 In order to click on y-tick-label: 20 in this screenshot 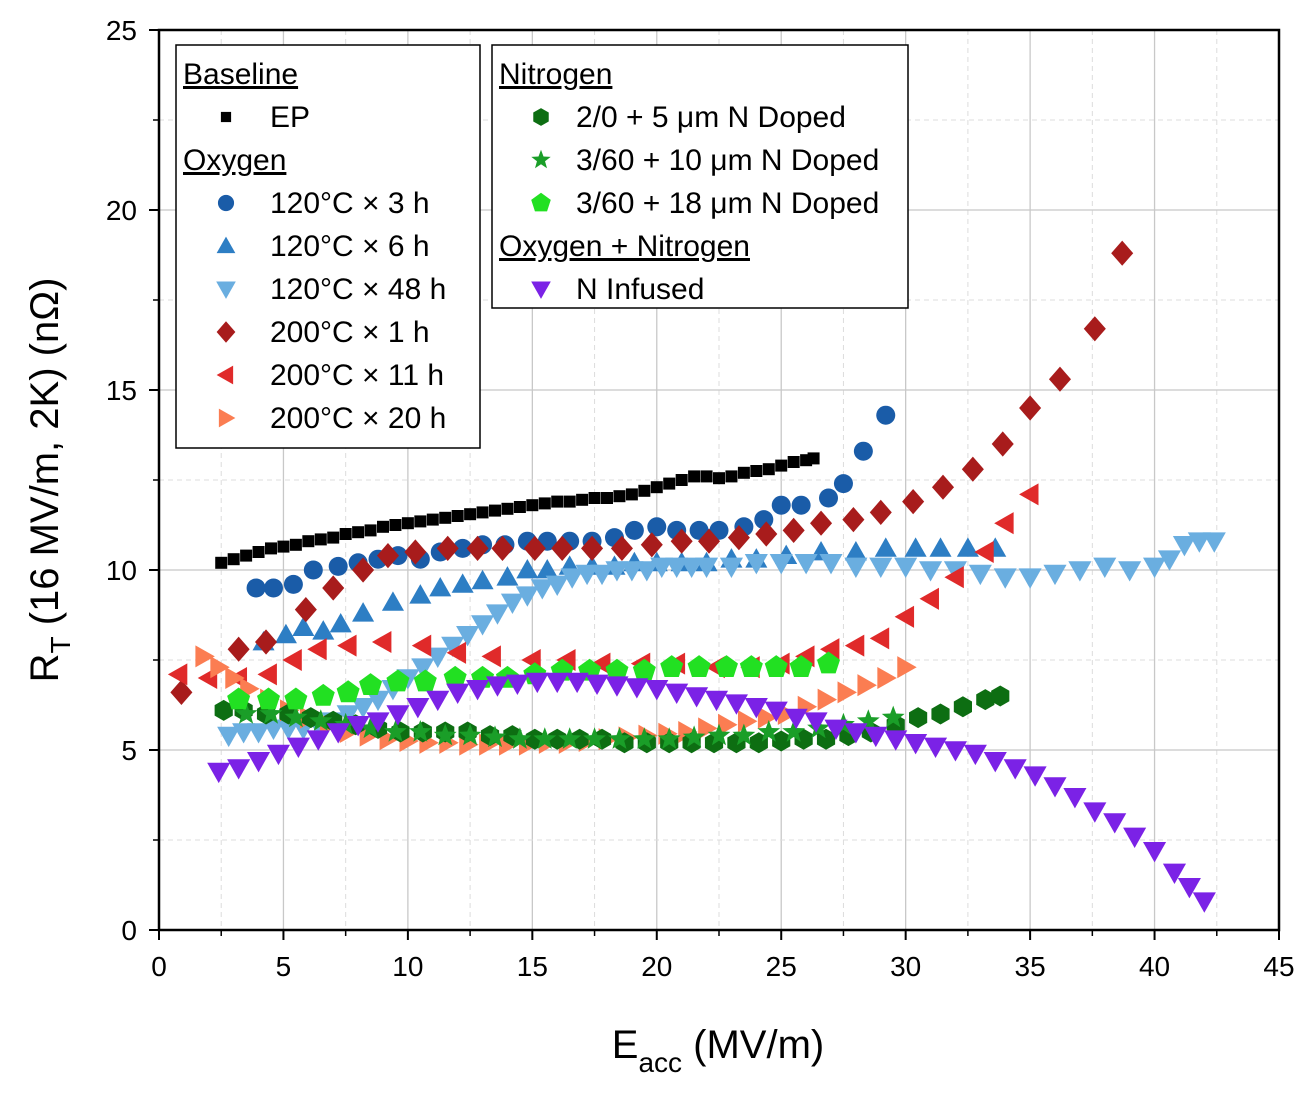, I will do `click(121, 210)`.